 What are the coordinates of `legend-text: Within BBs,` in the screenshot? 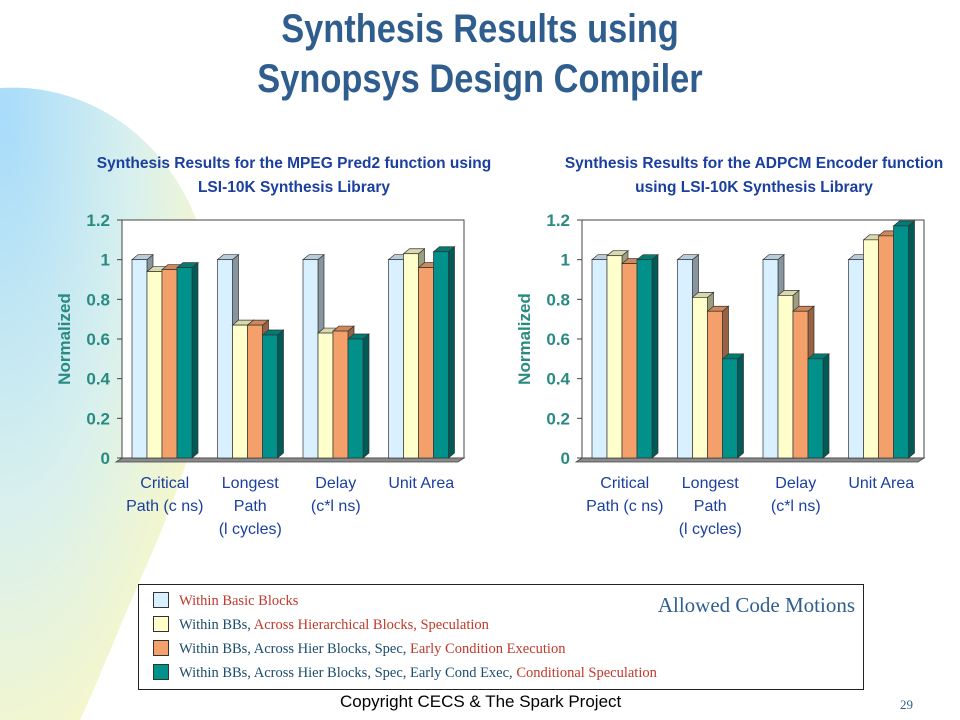 It's located at (216, 625).